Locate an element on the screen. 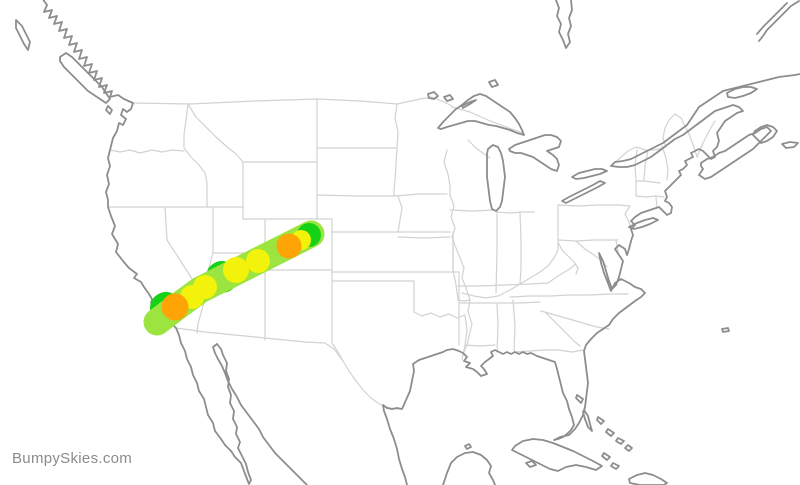 Image resolution: width=800 pixels, height=485 pixels. cuba is located at coordinates (557, 455).